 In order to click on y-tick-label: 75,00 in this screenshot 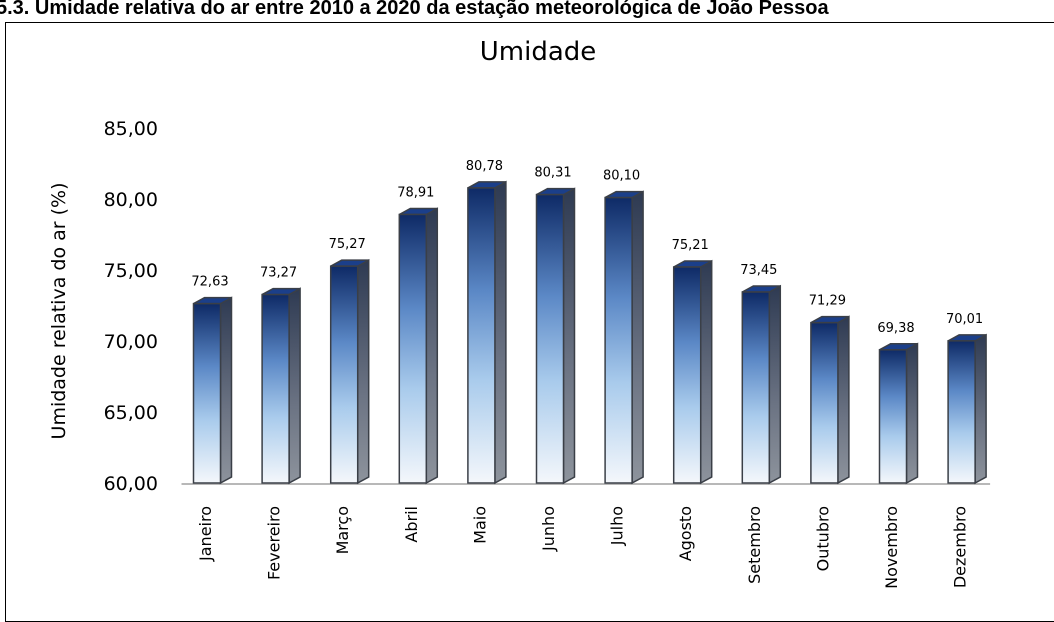, I will do `click(131, 271)`.